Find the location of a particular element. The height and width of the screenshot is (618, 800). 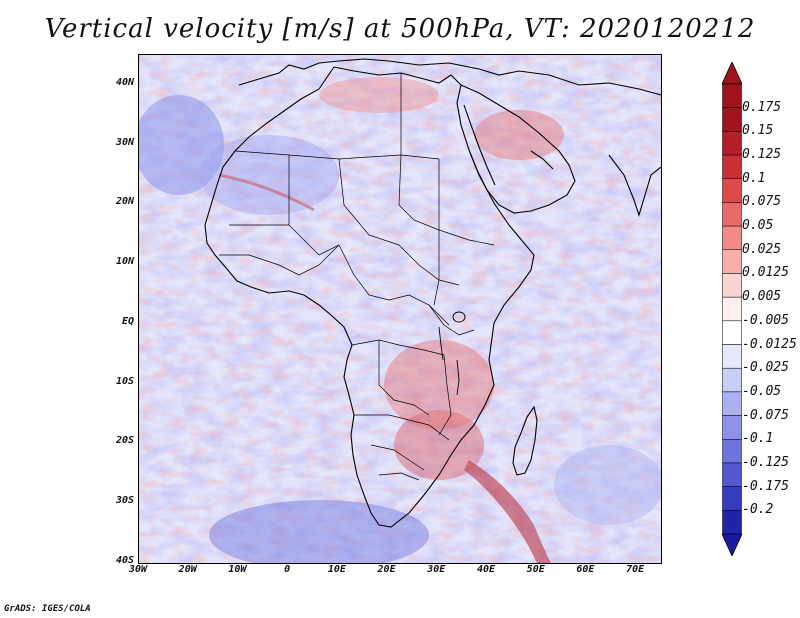

patch-southern-africa-rising is located at coordinates (439, 445).